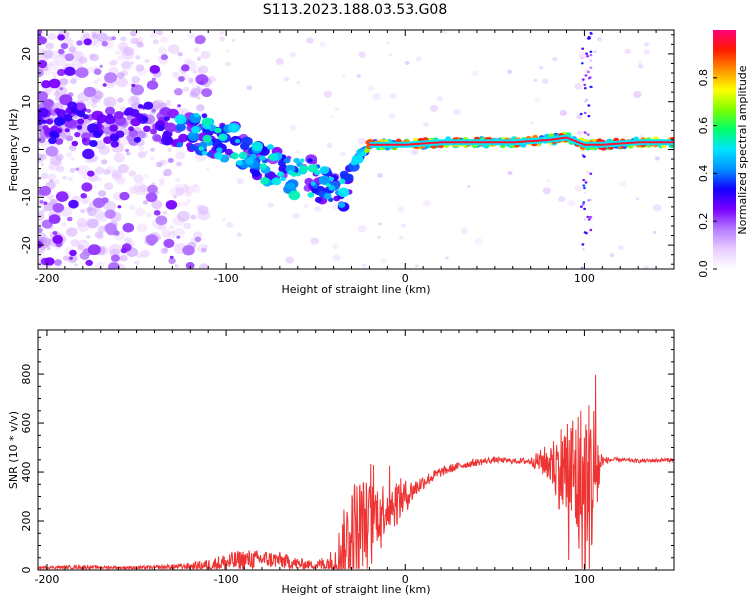 Image resolution: width=750 pixels, height=600 pixels. What do you see at coordinates (46, 579) in the screenshot?
I see `snr-x-tick-label: -200` at bounding box center [46, 579].